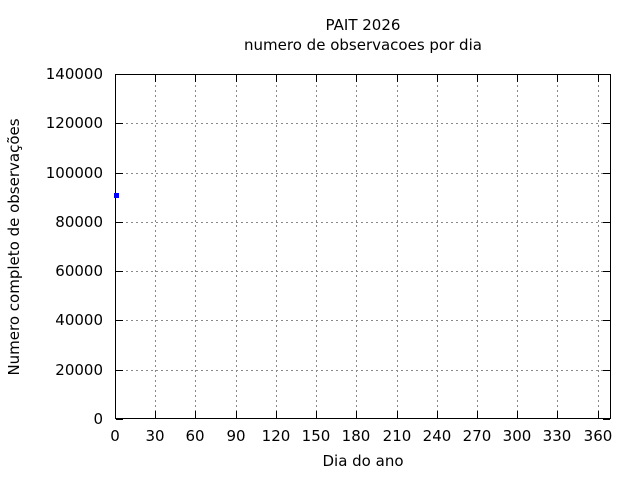 Image resolution: width=640 pixels, height=480 pixels. I want to click on x-axis-title: Dia do ano, so click(363, 461).